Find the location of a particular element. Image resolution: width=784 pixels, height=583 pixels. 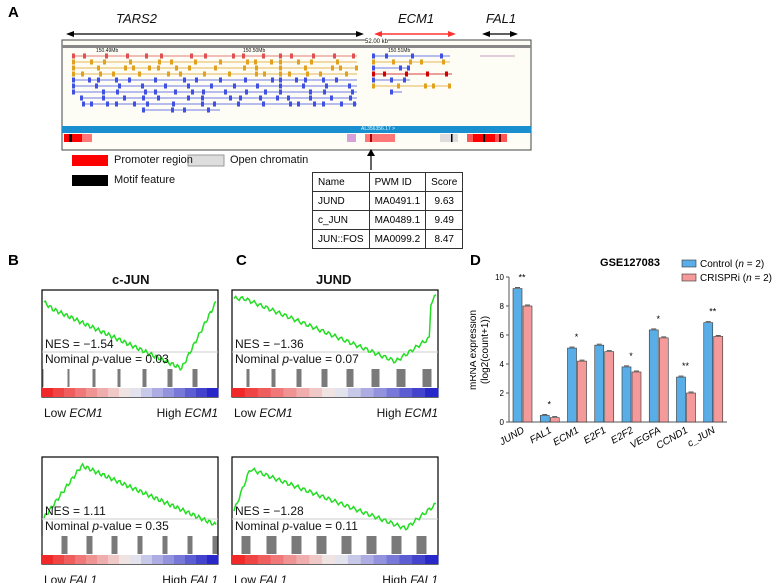

y-axis-label: mRNA expression(log2(count+1)) is located at coordinates (480, 350).